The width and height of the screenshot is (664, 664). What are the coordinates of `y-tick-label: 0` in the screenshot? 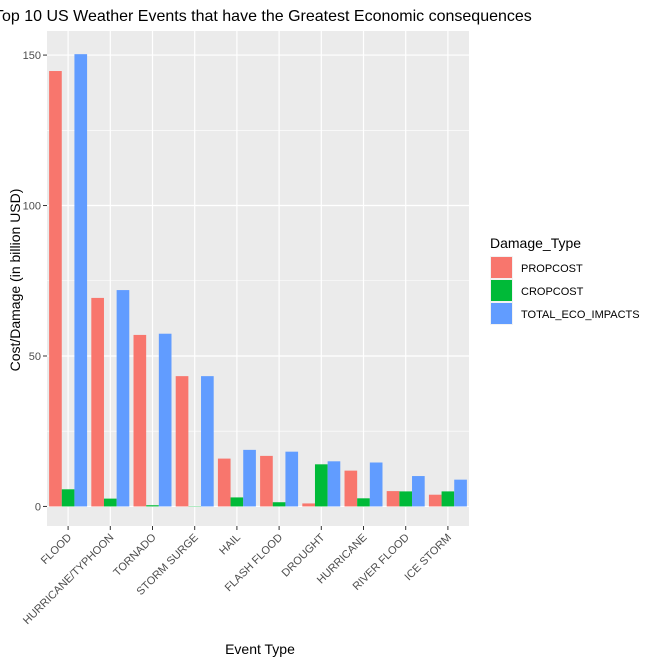 It's located at (38, 507).